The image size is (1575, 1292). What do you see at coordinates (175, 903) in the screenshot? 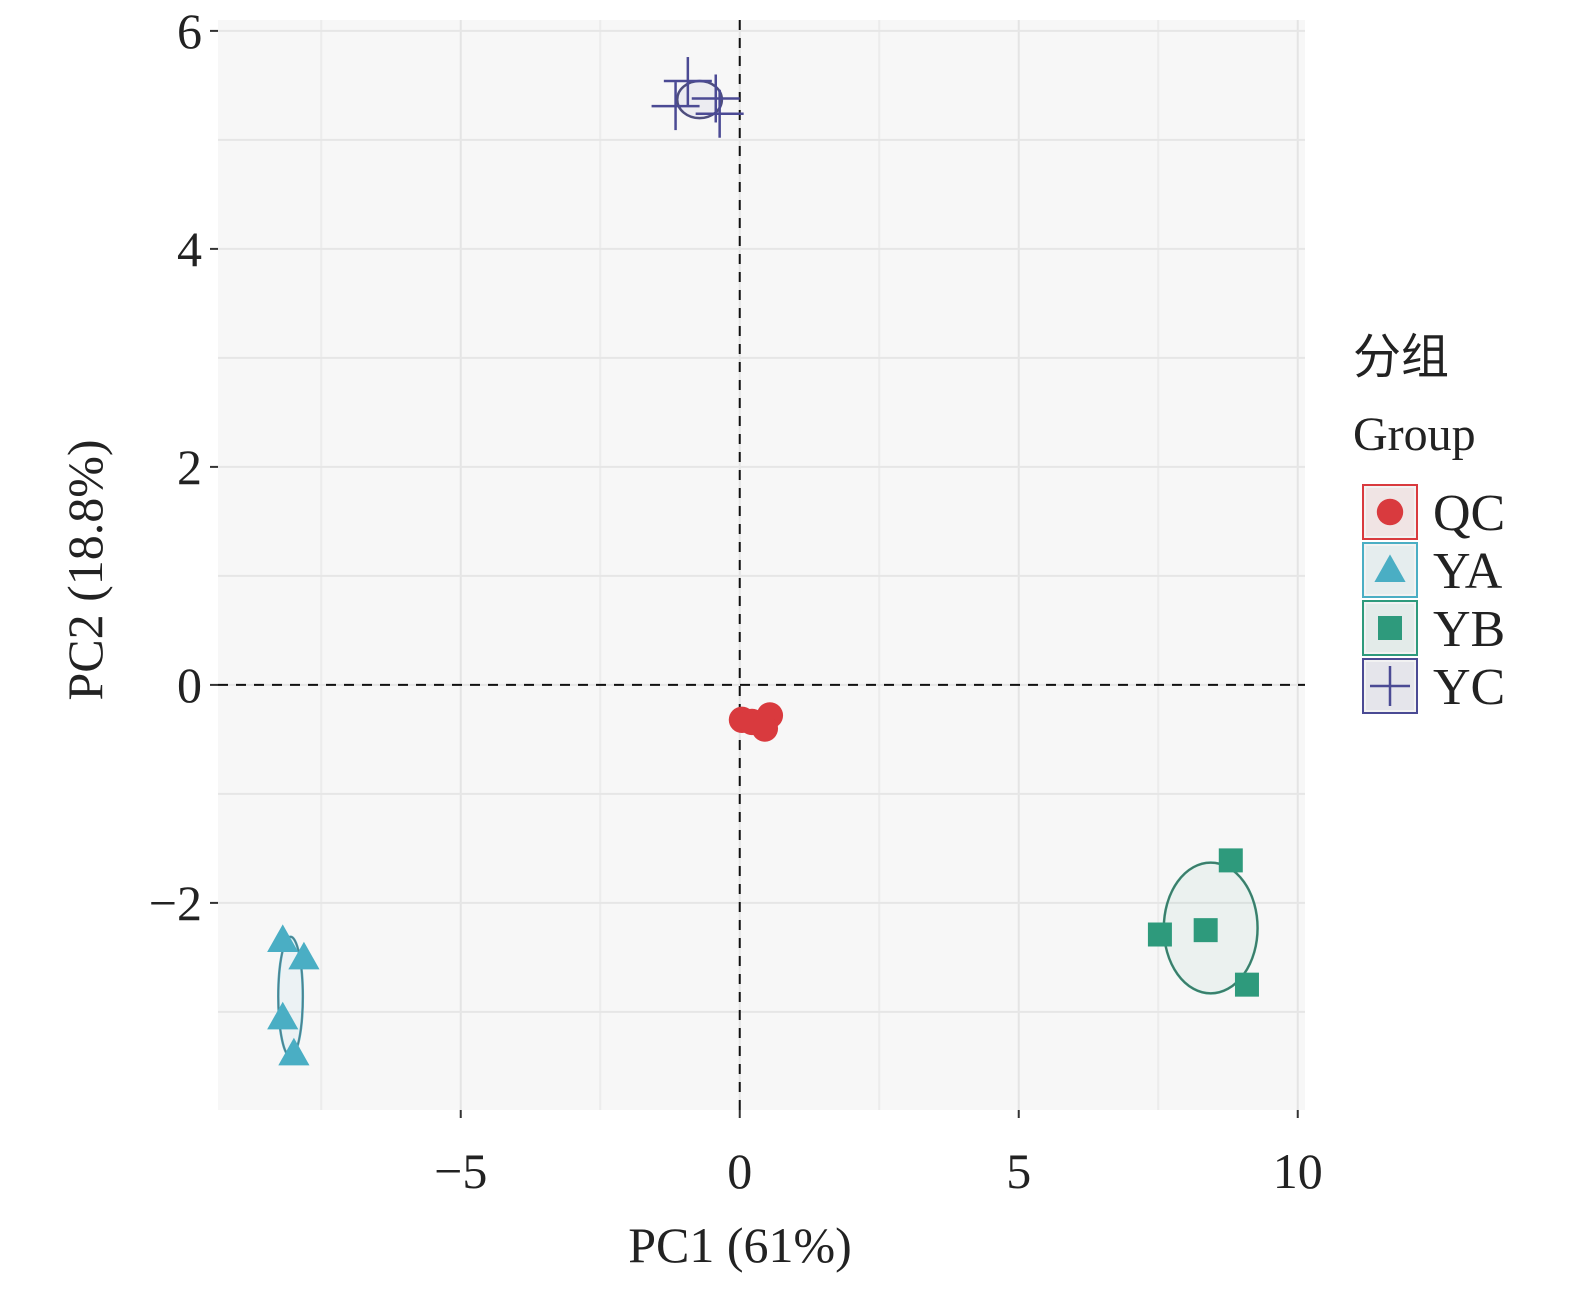
I see `y-tick-label: −2` at bounding box center [175, 903].